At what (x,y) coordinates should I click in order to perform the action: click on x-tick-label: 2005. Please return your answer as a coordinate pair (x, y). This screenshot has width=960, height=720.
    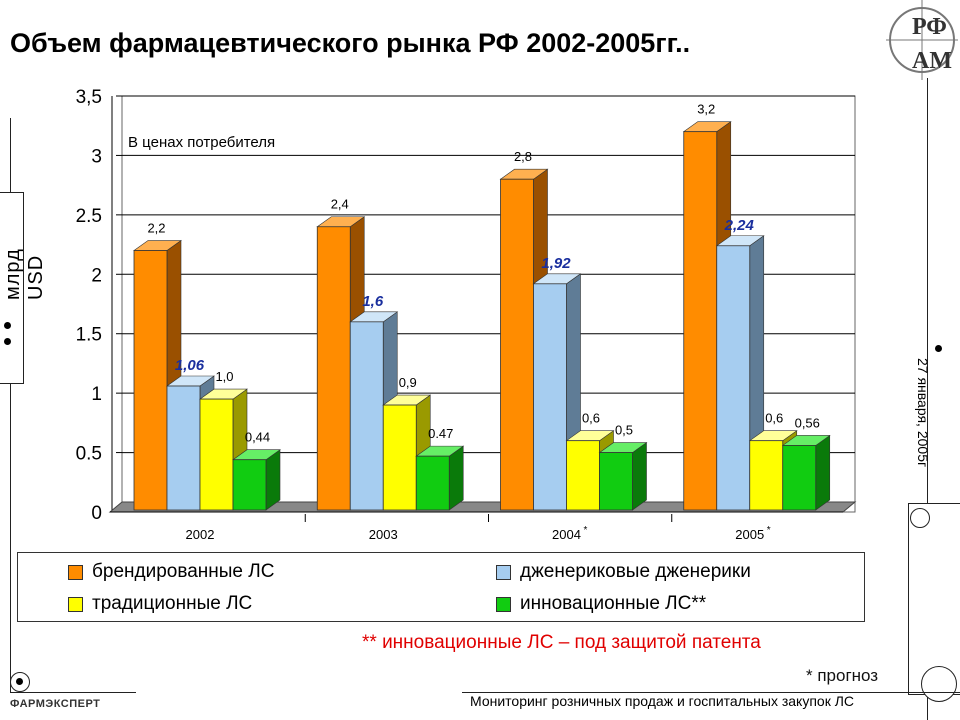
    Looking at the image, I should click on (749, 534).